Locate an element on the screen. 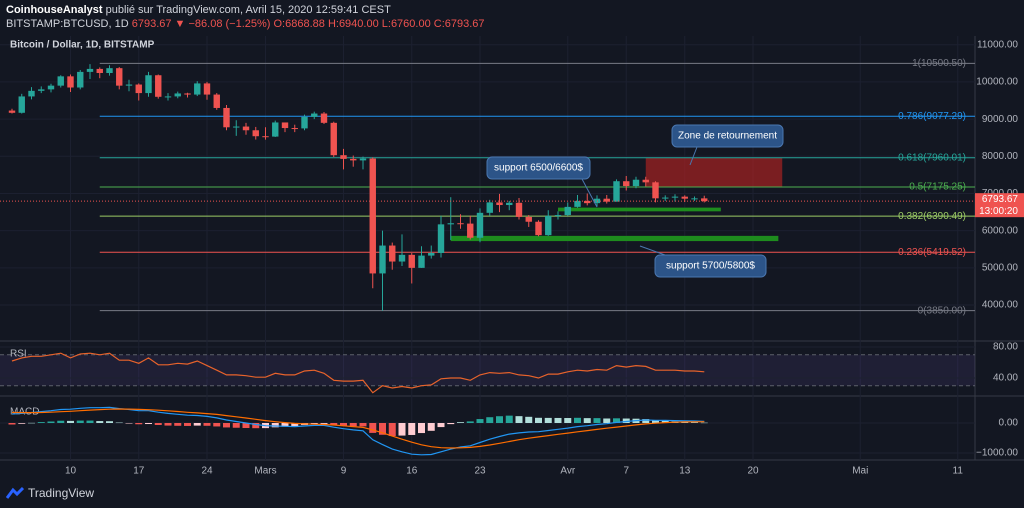  ohlc: L:6760.00 is located at coordinates (406, 24).